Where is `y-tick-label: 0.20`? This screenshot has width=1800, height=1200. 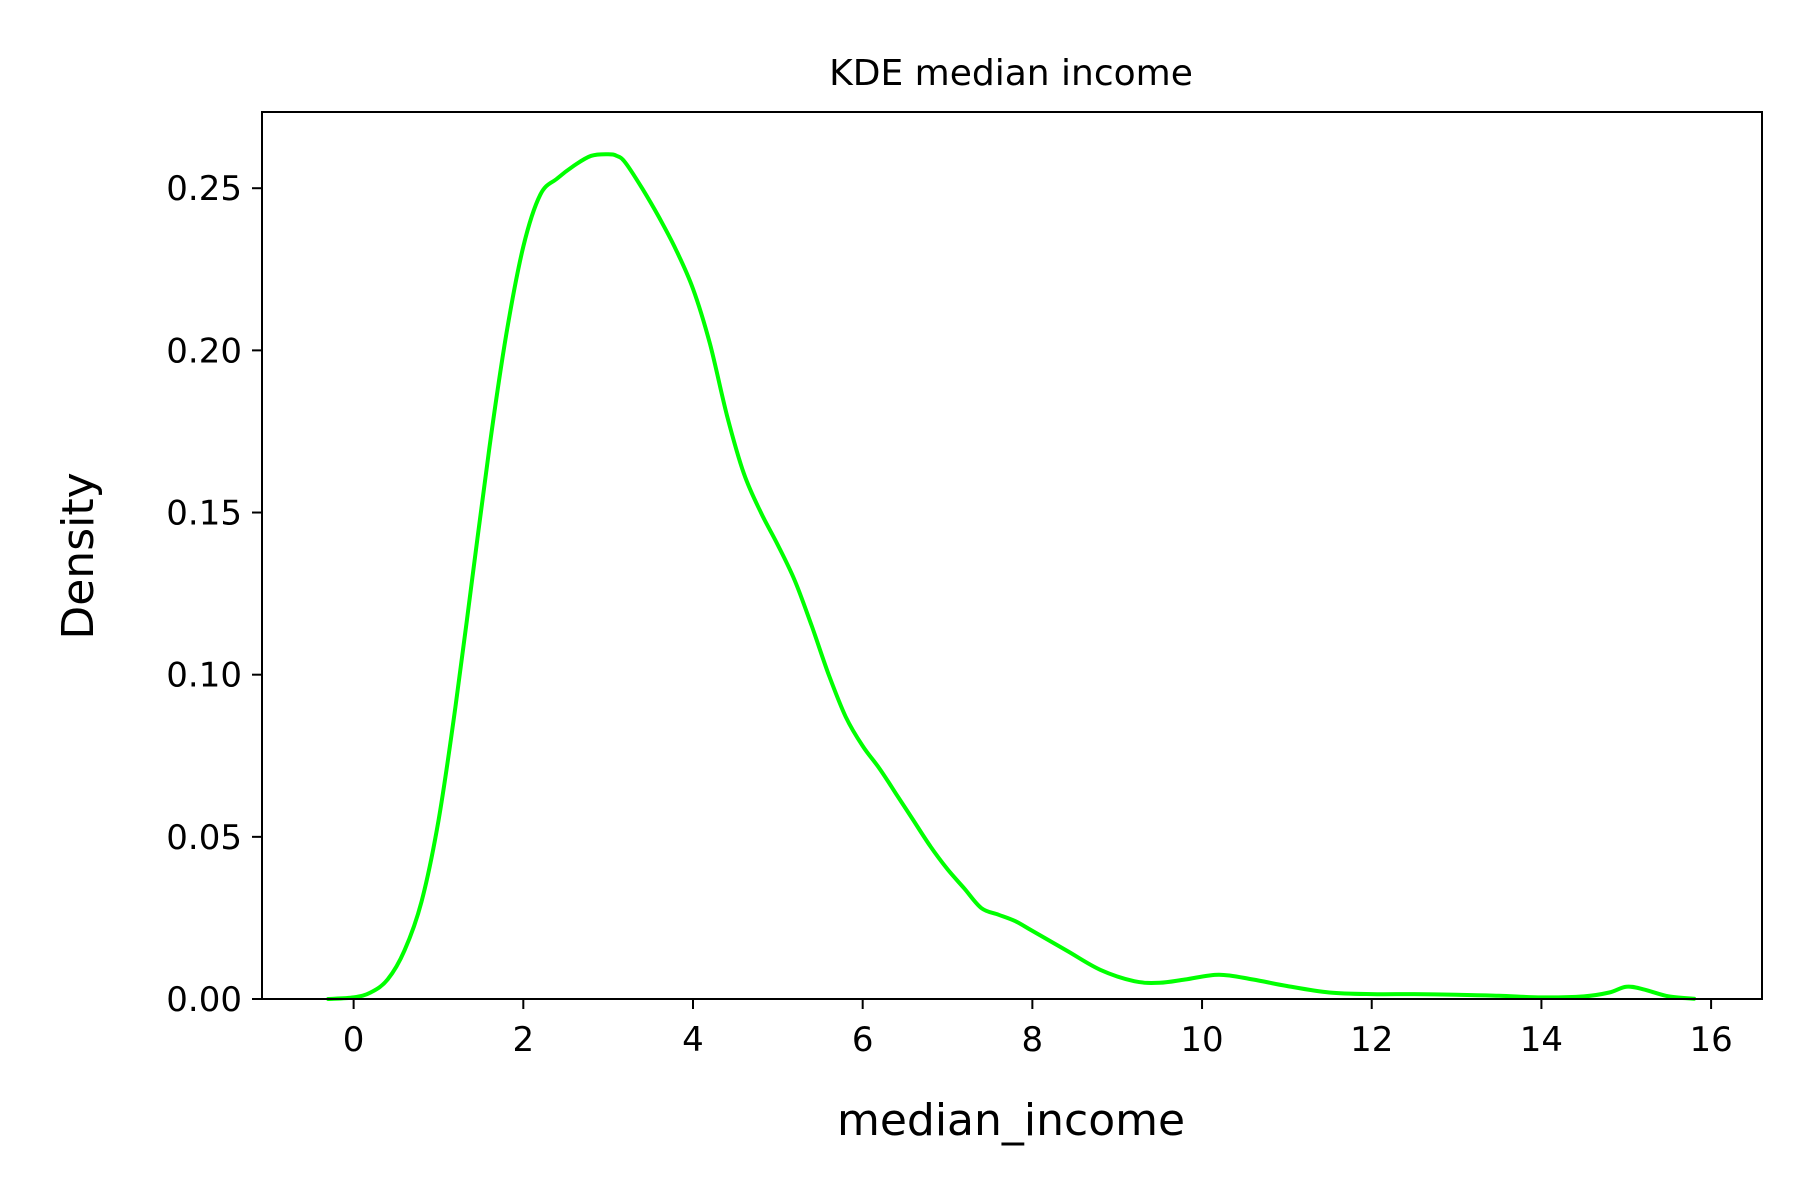
y-tick-label: 0.20 is located at coordinates (204, 351).